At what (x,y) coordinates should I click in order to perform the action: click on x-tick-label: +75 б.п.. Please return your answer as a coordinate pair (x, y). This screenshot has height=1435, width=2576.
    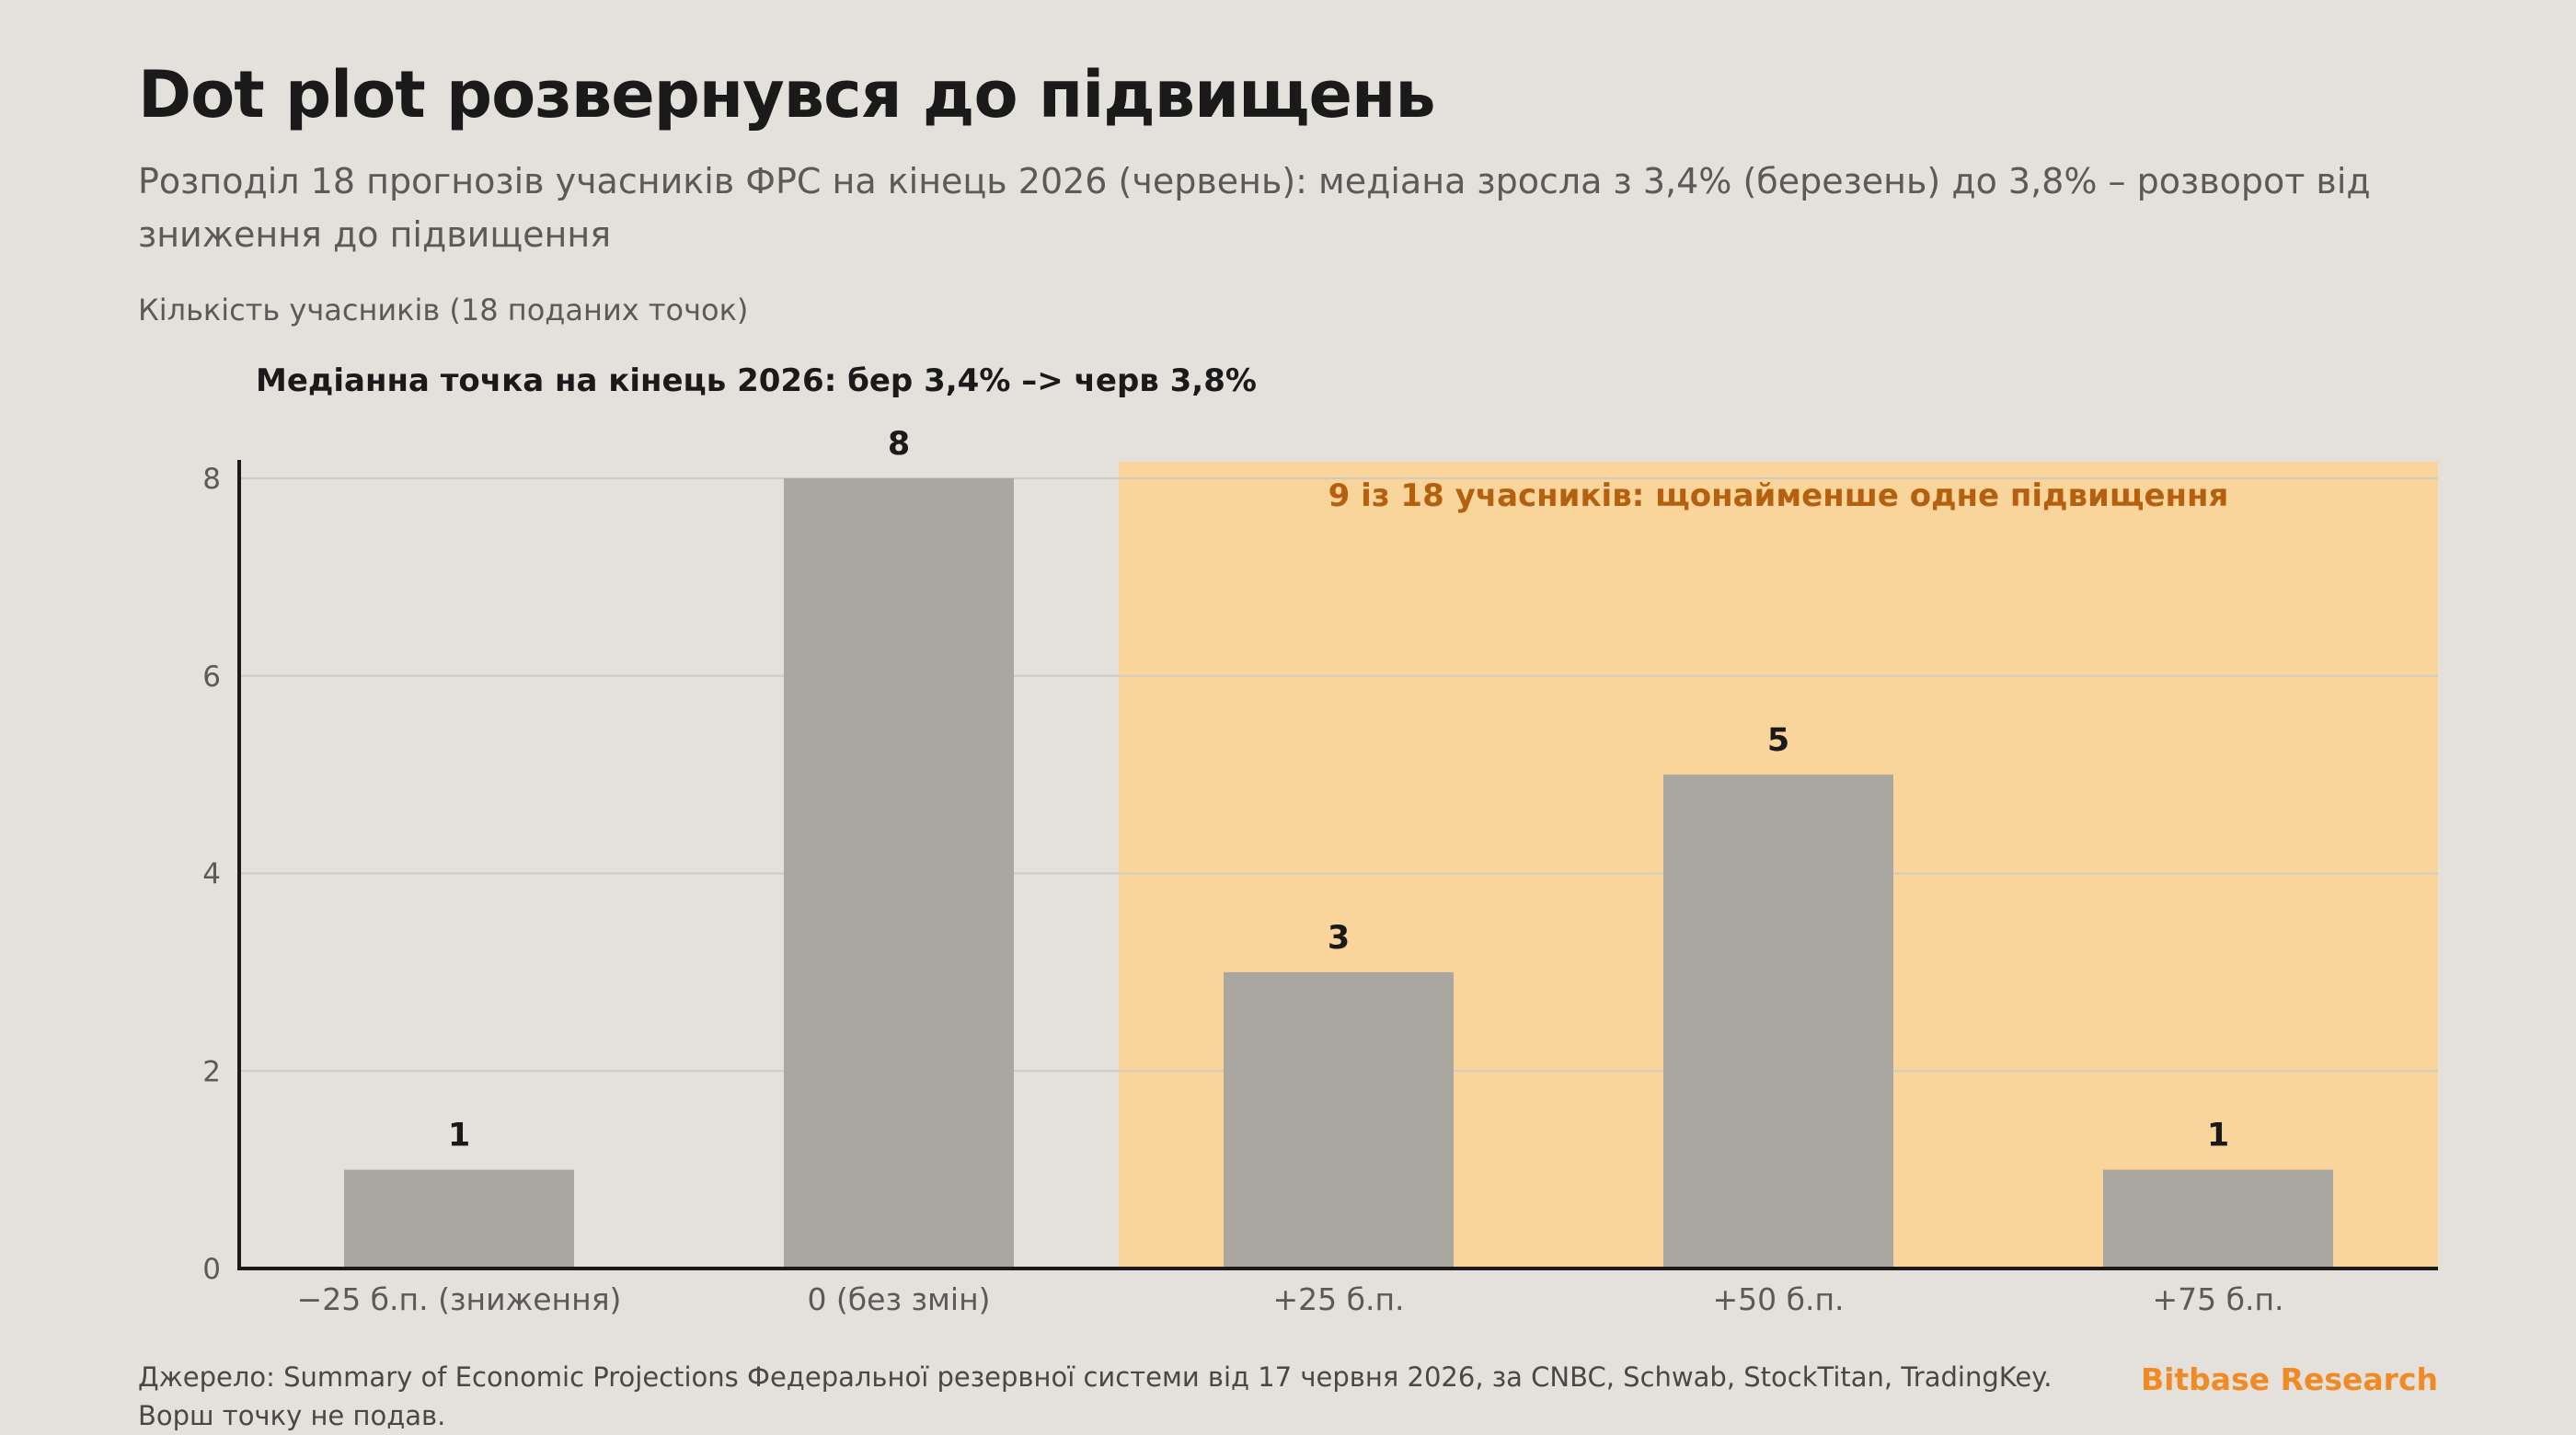
    Looking at the image, I should click on (2217, 1299).